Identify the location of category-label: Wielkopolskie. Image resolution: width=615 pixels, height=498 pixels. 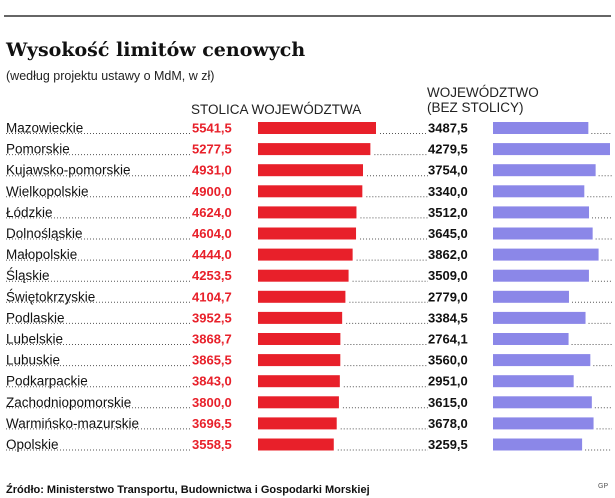
(47, 191).